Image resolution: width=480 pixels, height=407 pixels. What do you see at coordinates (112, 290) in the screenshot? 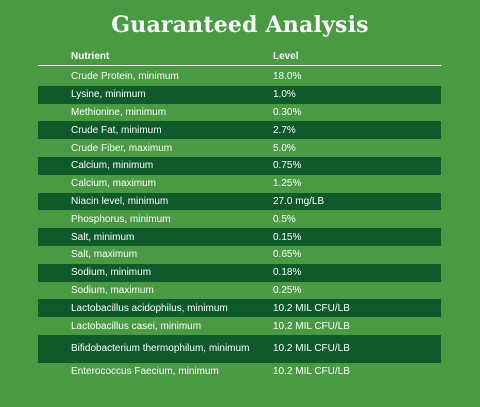
I see `nutrient-cell: Sodium, maximum` at bounding box center [112, 290].